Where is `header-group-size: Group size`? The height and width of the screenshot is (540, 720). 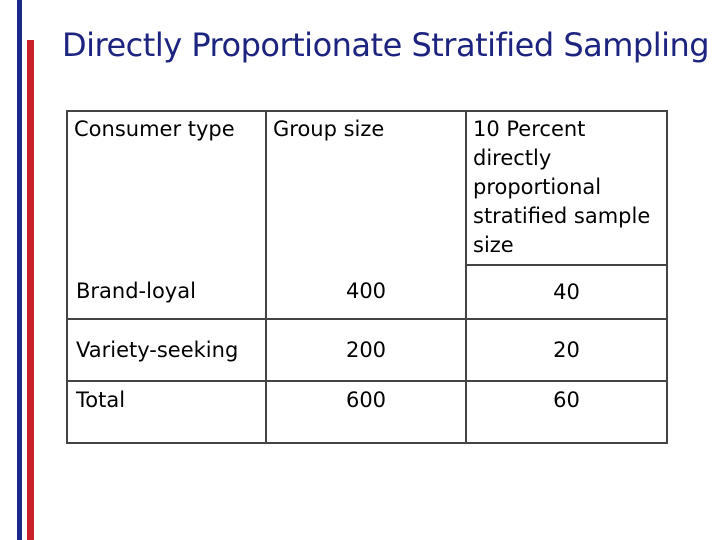
header-group-size: Group size is located at coordinates (365, 188).